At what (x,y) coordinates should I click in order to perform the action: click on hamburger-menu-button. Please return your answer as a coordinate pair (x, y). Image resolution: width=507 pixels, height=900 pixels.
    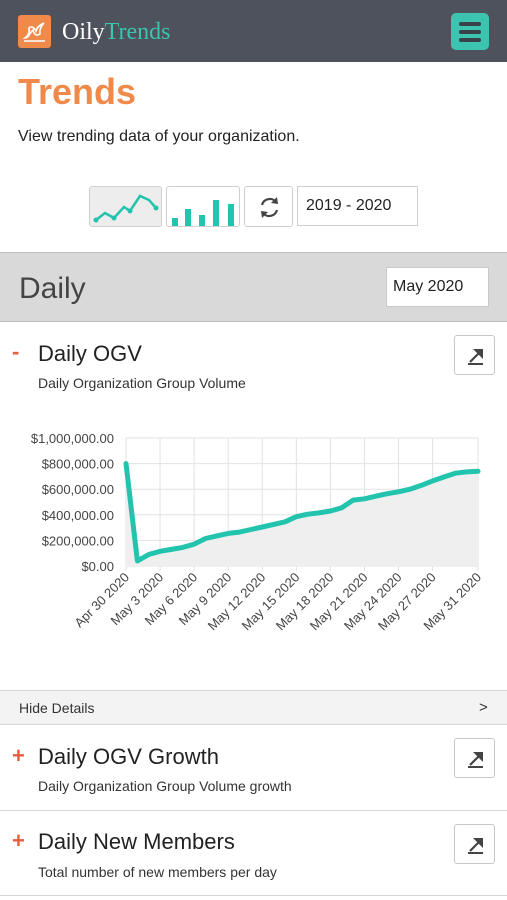
    Looking at the image, I should click on (470, 31).